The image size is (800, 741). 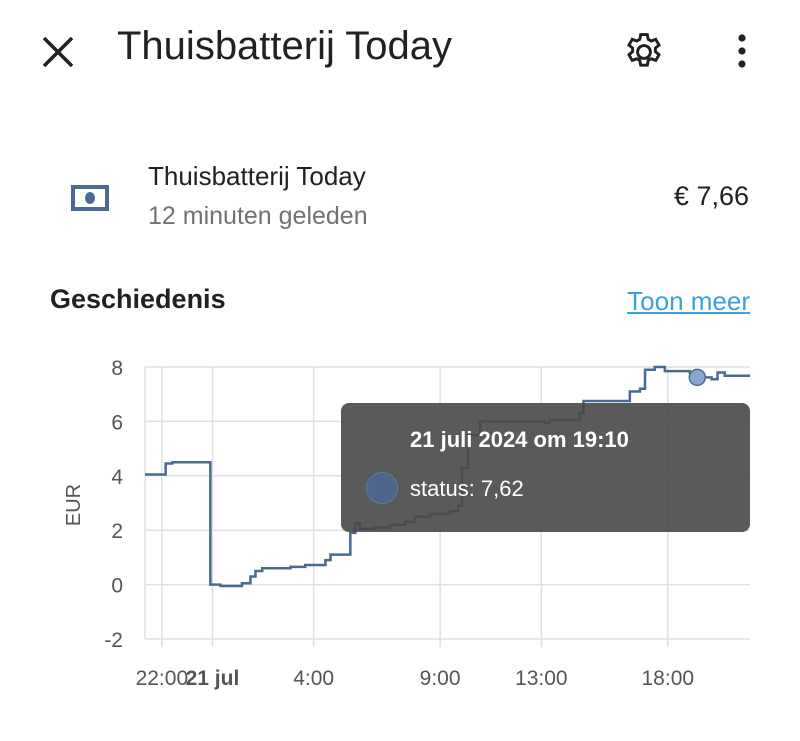 What do you see at coordinates (117, 368) in the screenshot?
I see `y-tick-label: 8` at bounding box center [117, 368].